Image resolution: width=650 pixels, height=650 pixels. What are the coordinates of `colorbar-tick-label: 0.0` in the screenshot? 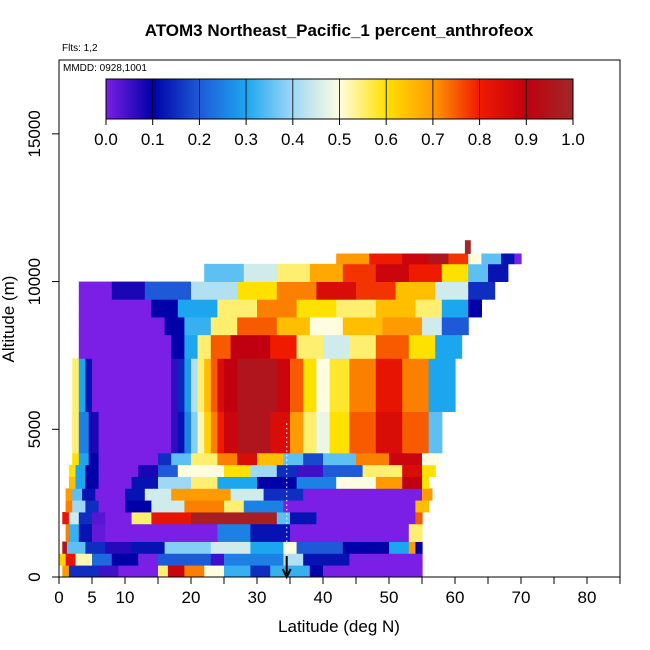 It's located at (106, 139).